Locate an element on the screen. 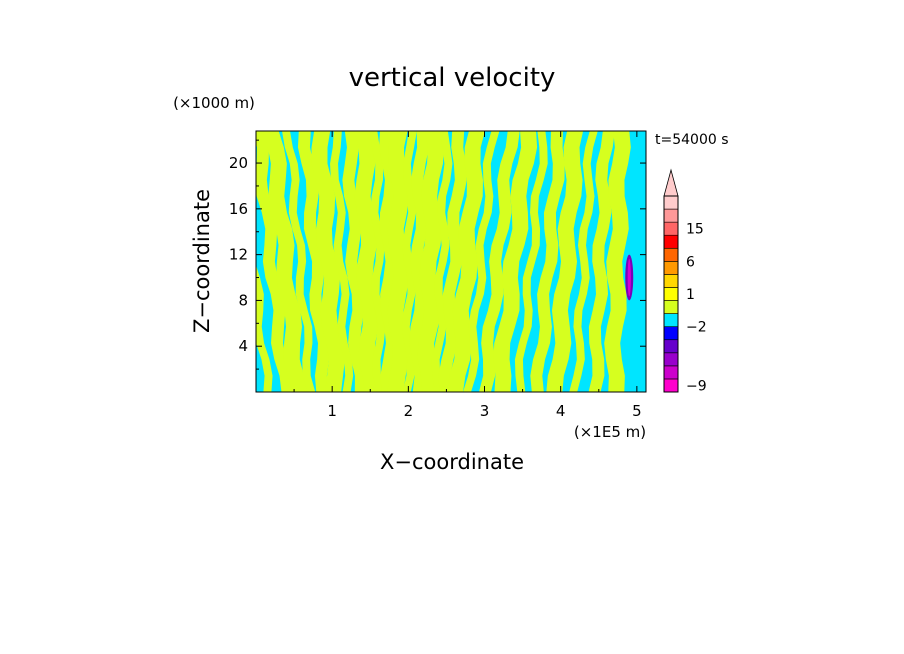  y-tick-label: 4 is located at coordinates (243, 346).